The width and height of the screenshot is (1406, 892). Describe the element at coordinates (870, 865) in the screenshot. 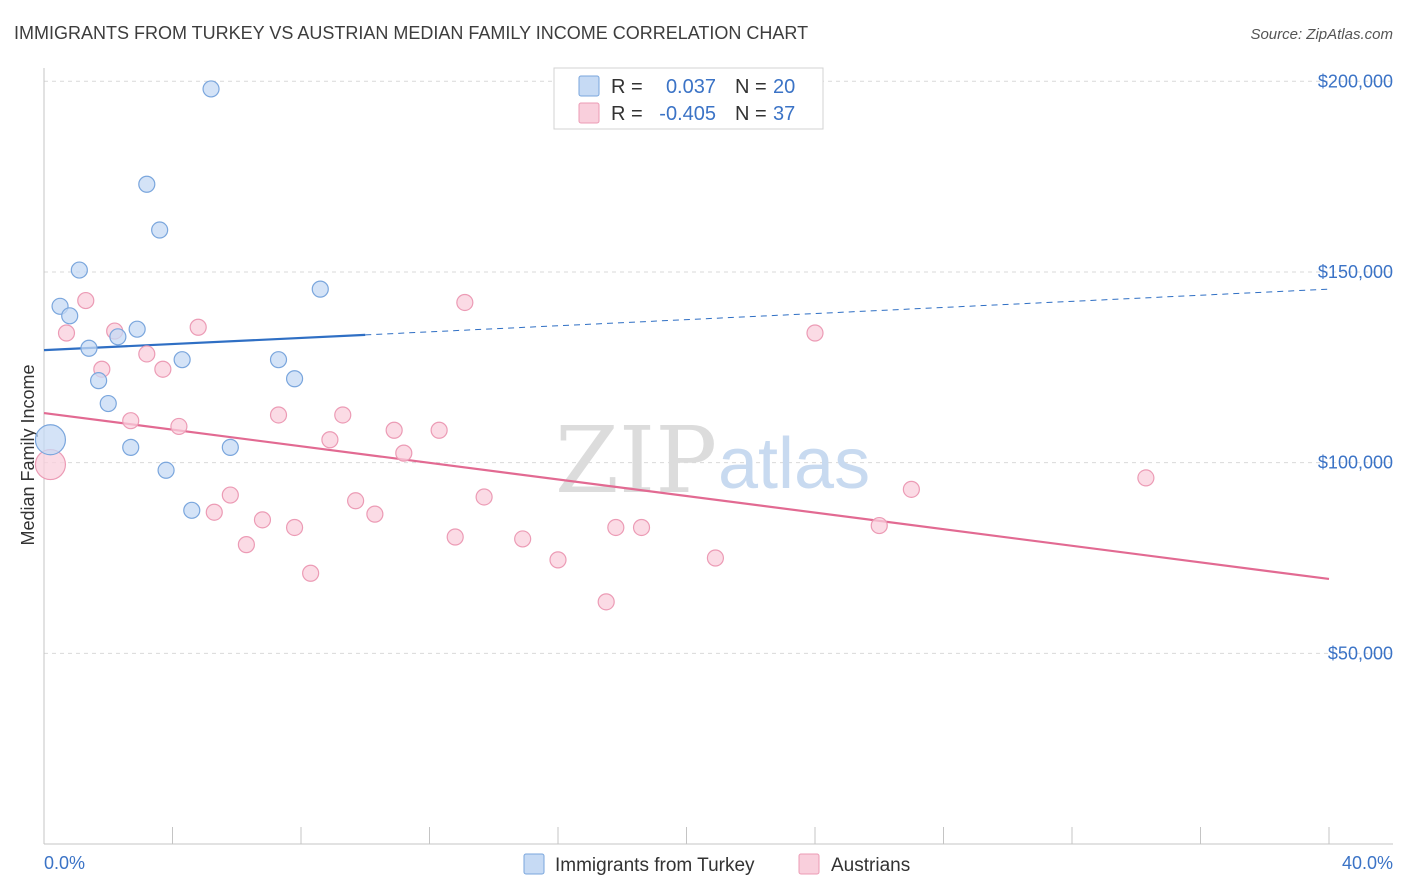

I see `bottom-legend-label-austrians: Austrians` at that location.